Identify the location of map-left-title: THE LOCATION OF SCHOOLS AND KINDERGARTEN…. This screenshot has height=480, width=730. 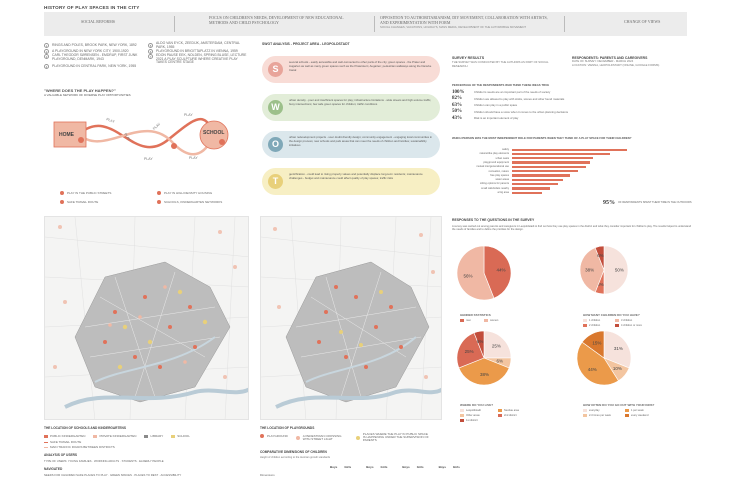
(85, 428).